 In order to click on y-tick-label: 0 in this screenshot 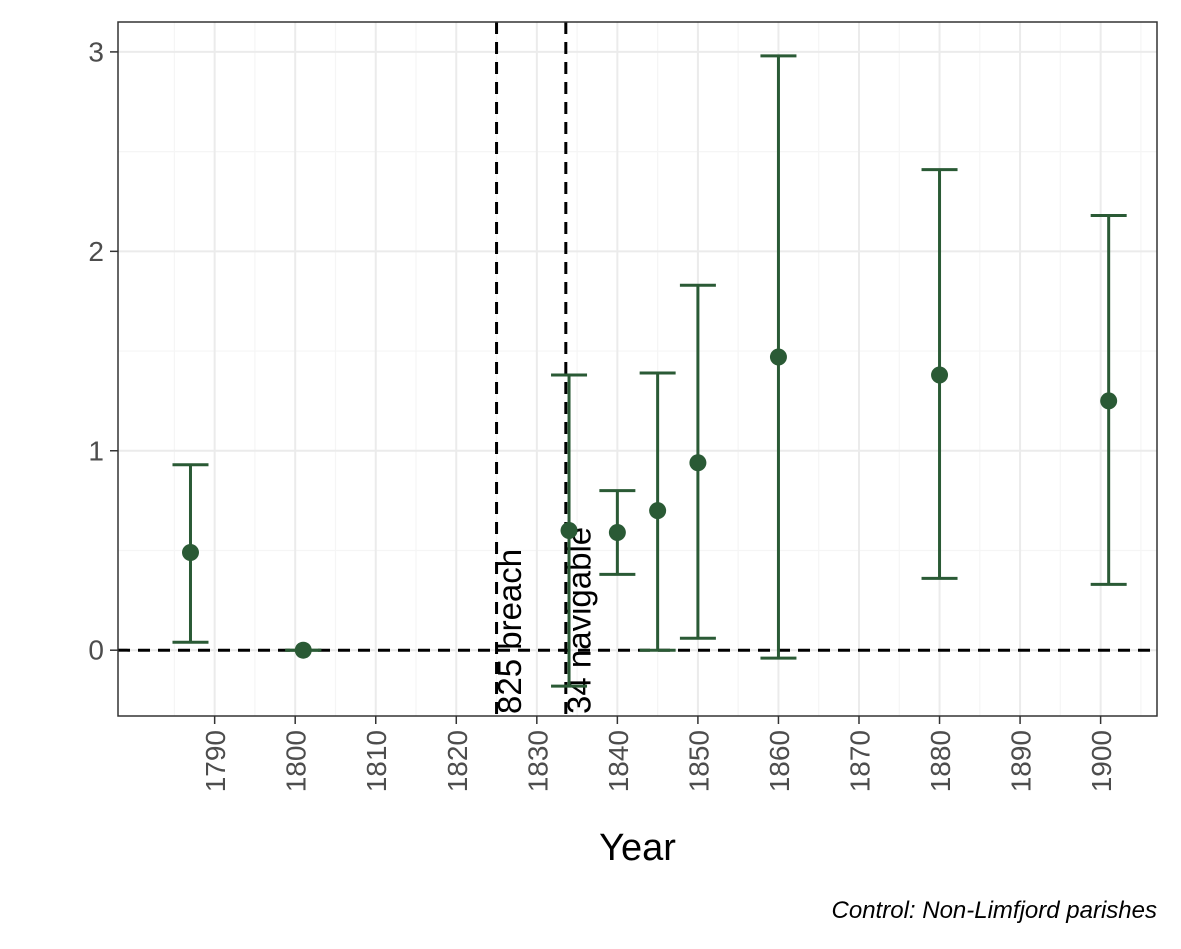, I will do `click(96, 650)`.